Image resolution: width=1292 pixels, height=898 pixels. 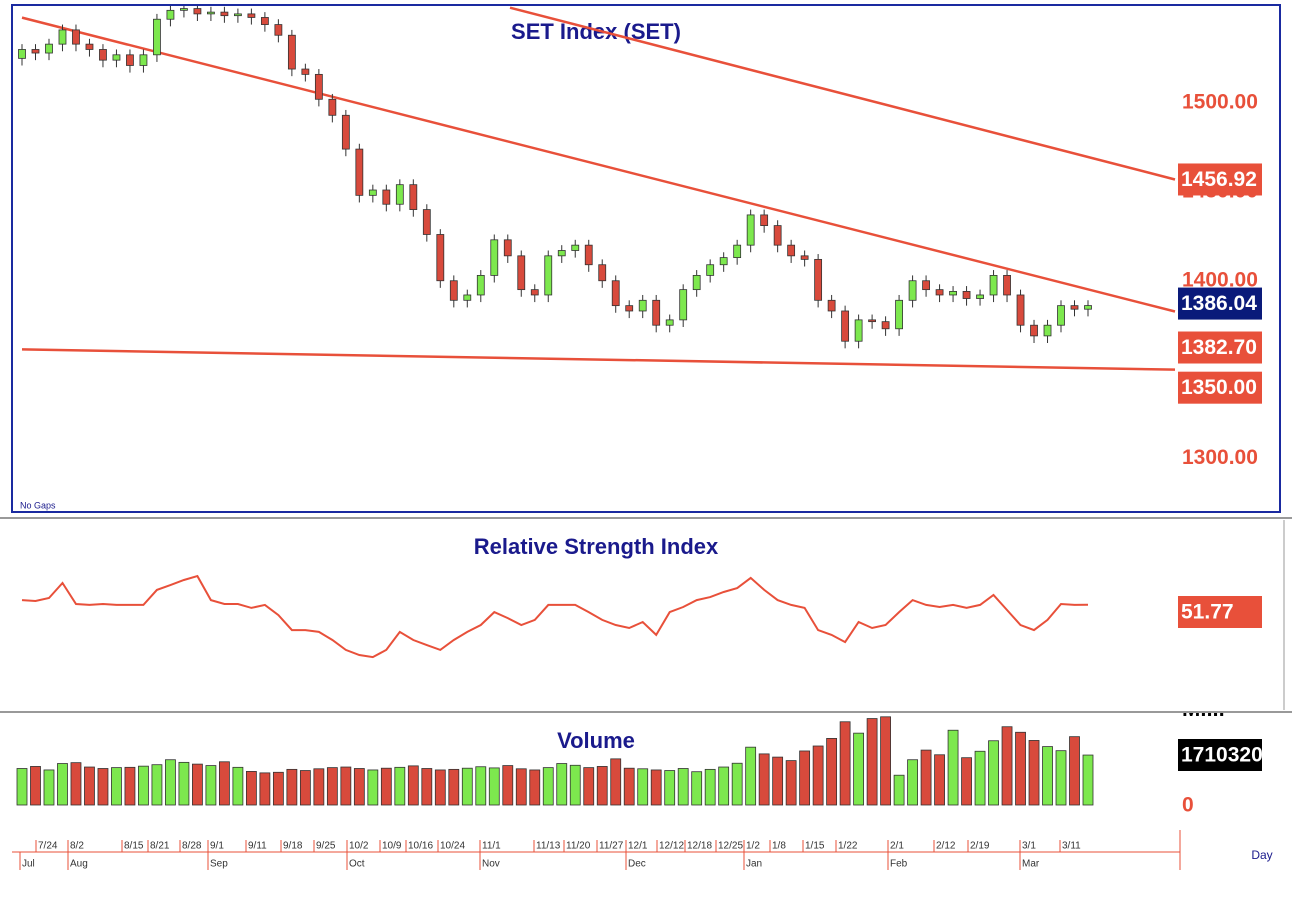 What do you see at coordinates (753, 846) in the screenshot?
I see `day-label: 1/2` at bounding box center [753, 846].